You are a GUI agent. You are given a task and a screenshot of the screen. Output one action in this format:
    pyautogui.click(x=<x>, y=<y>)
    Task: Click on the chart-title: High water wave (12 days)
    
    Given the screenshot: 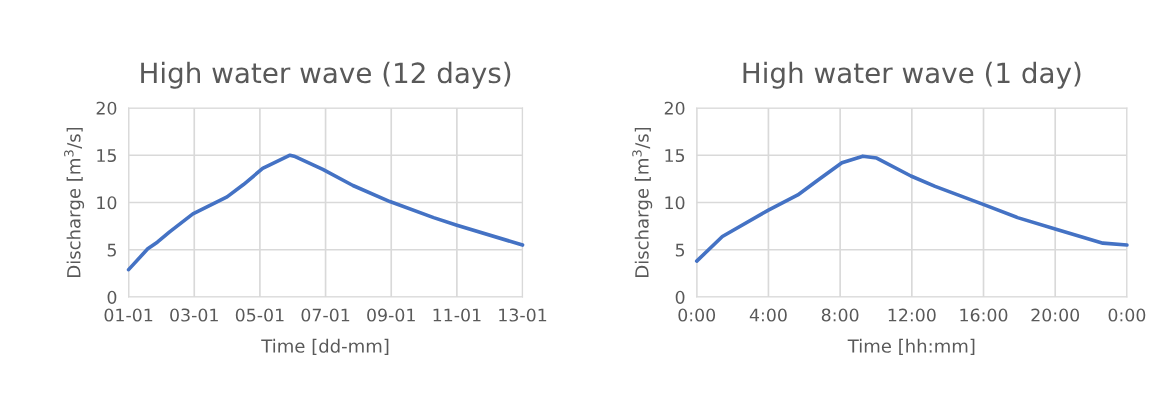 What is the action you would take?
    pyautogui.click(x=326, y=75)
    